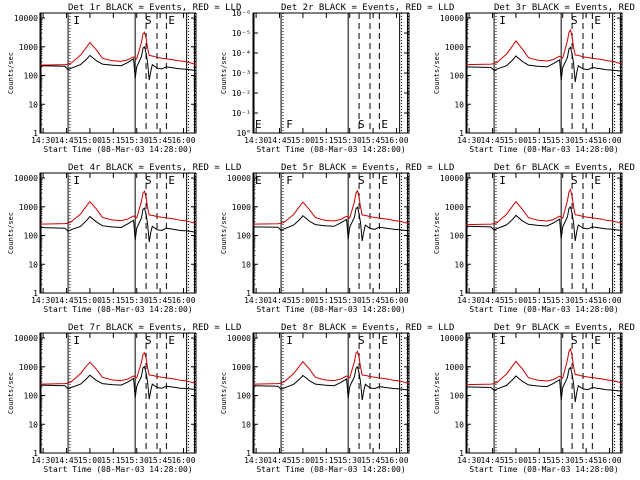  I want to click on panel-title: Det 4r BLACK = Events, RED = LLD, so click(154, 168).